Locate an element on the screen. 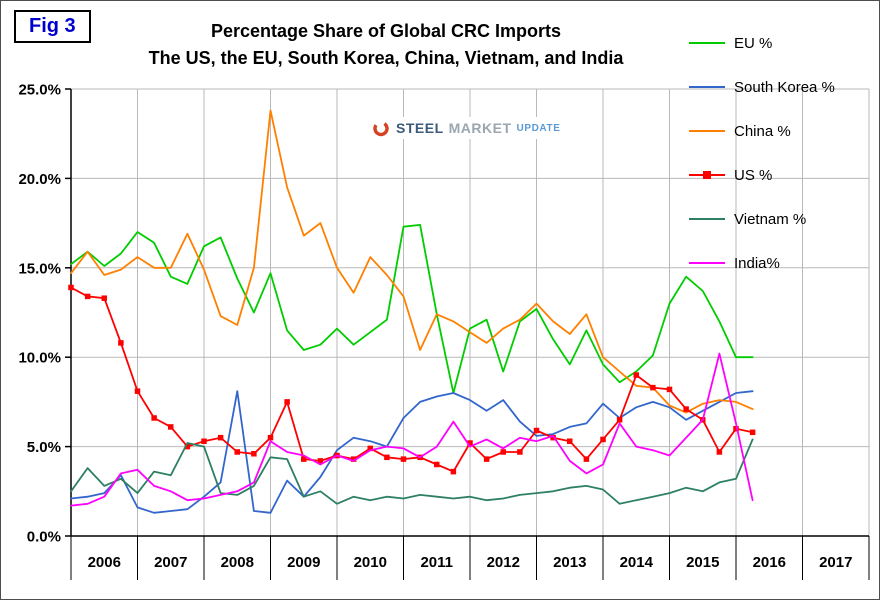 This screenshot has width=880, height=600. x-axis-label: 2011 is located at coordinates (436, 562).